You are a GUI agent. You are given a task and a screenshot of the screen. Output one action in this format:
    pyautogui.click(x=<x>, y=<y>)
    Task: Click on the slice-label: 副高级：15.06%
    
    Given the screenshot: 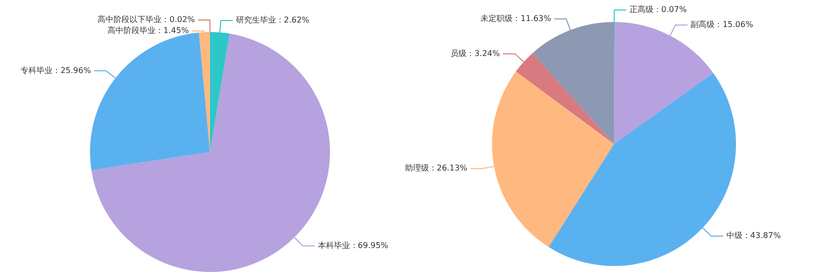 What is the action you would take?
    pyautogui.click(x=722, y=25)
    